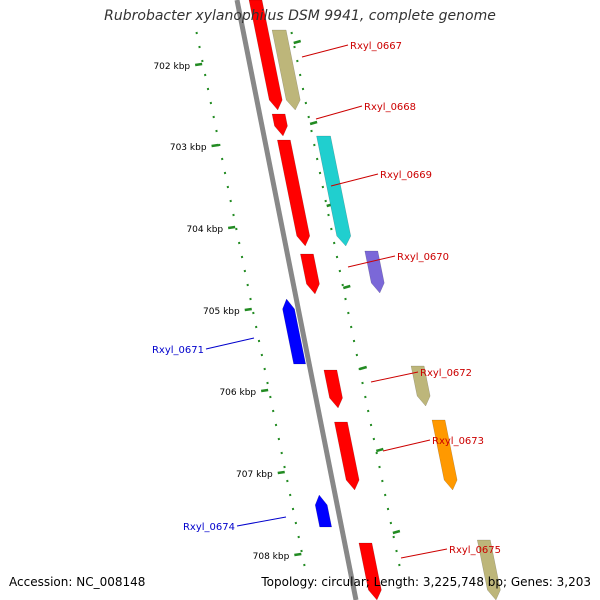 The width and height of the screenshot is (600, 600). Describe the element at coordinates (271, 557) in the screenshot. I see `kbp-tick-label: 708 kbp` at that location.